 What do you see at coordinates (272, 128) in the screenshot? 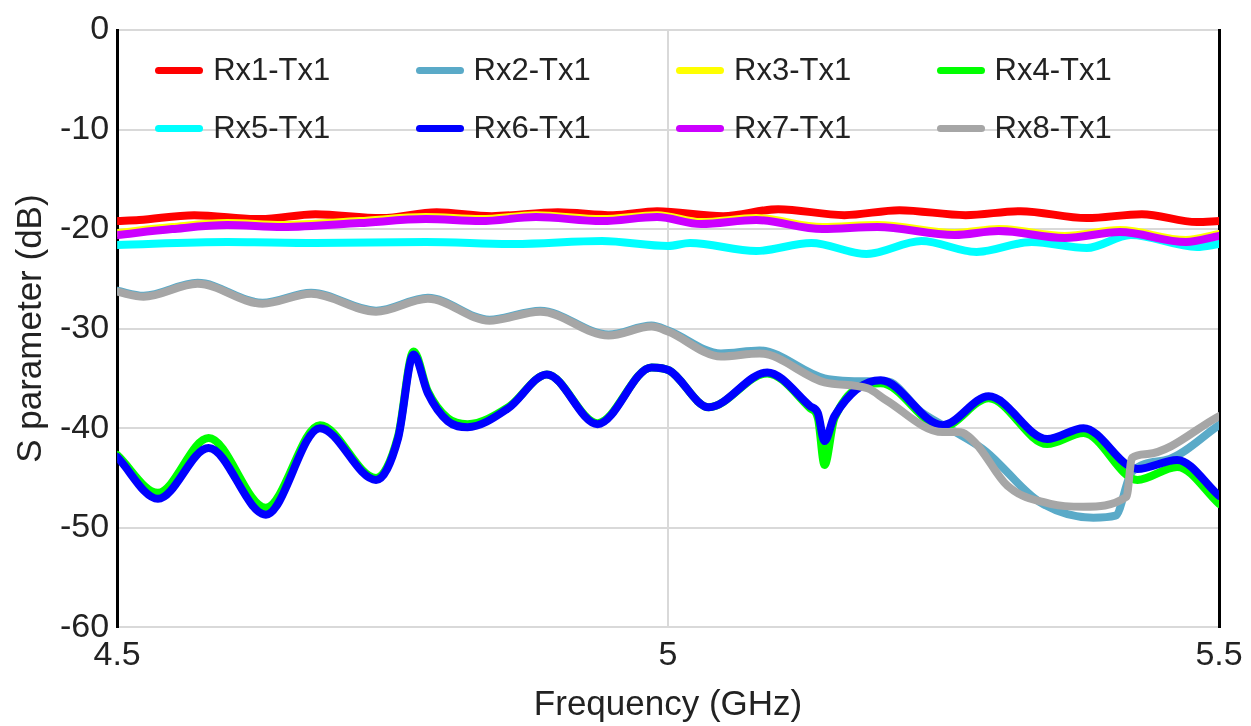
I see `legend-label: Rx5-Tx1` at bounding box center [272, 128].